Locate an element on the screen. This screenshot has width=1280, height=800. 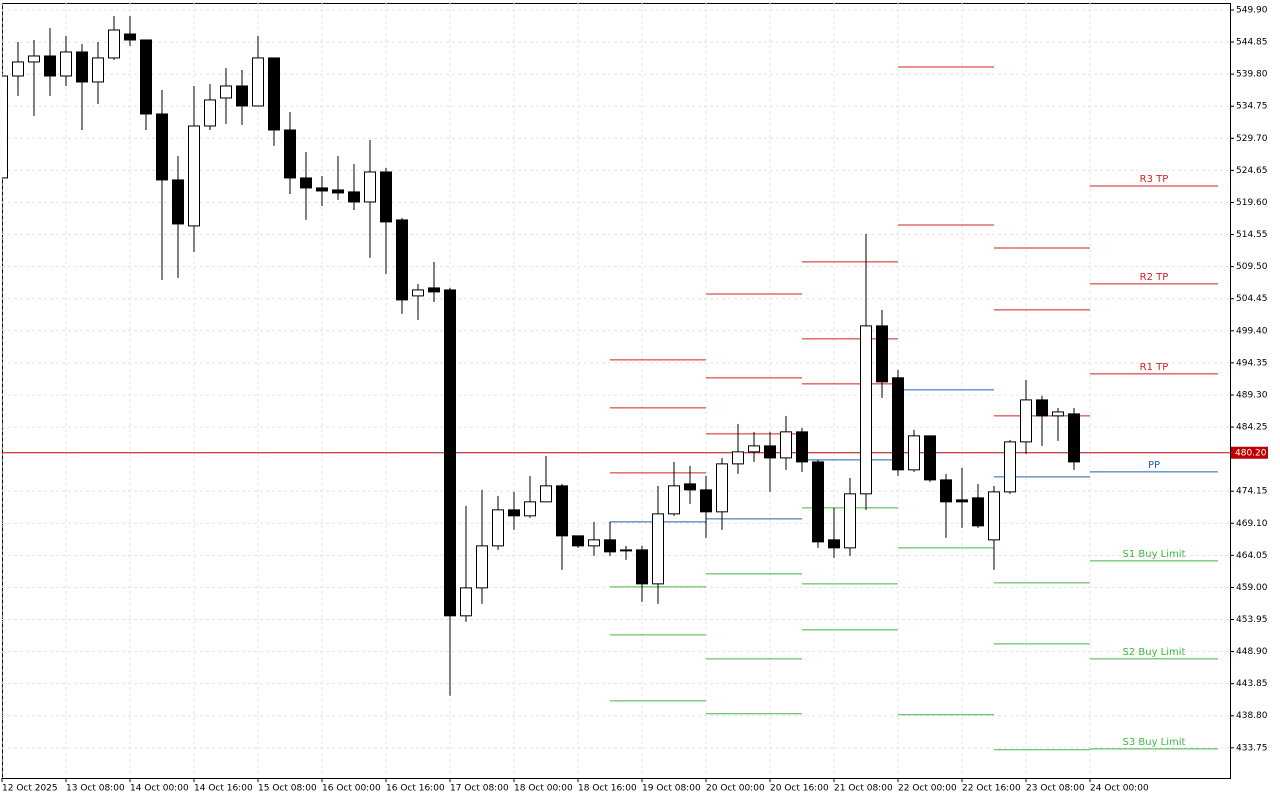
resistance-line-label: R1 TP is located at coordinates (1154, 367).